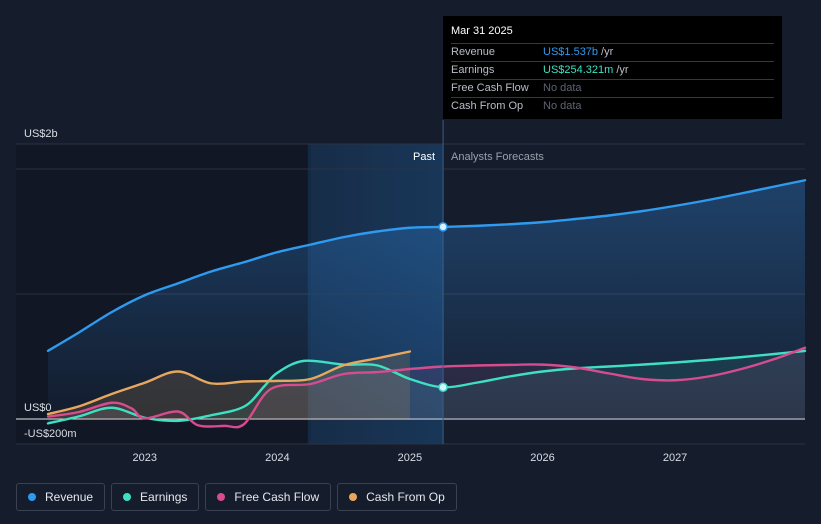 This screenshot has height=524, width=821. I want to click on x-tick-label: 2023, so click(145, 458).